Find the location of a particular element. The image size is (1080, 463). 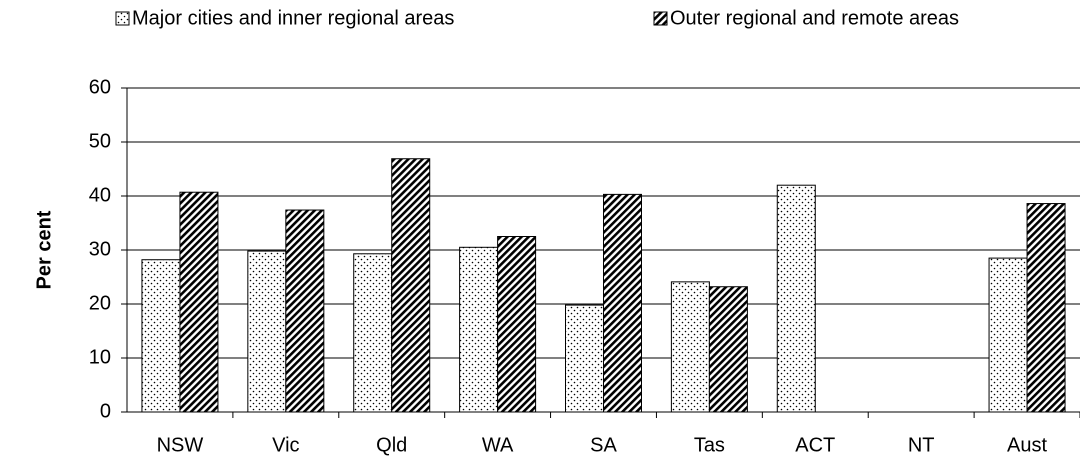

x-tick-label: Tas is located at coordinates (709, 445).